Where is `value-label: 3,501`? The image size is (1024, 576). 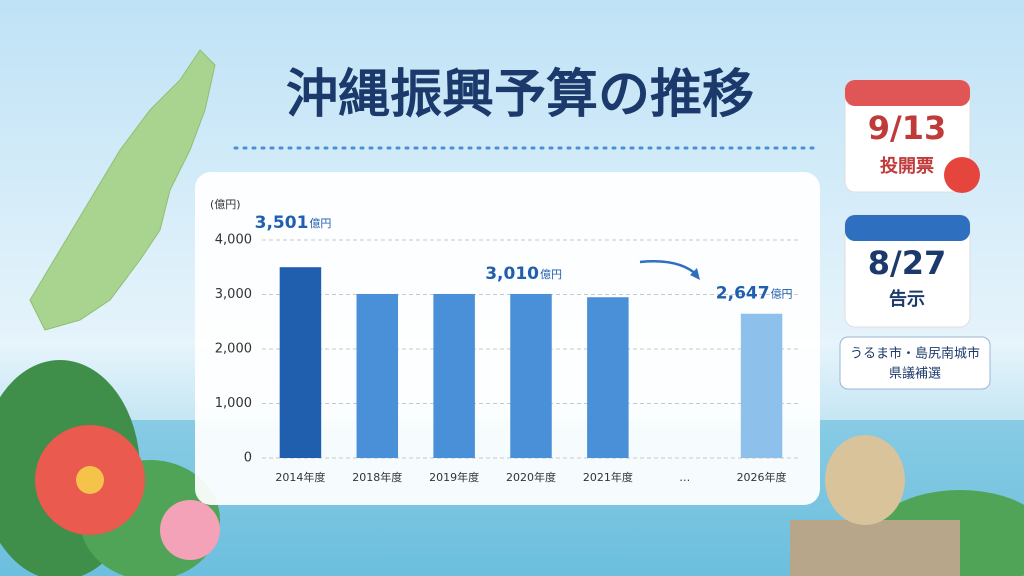
value-label: 3,501 is located at coordinates (282, 223).